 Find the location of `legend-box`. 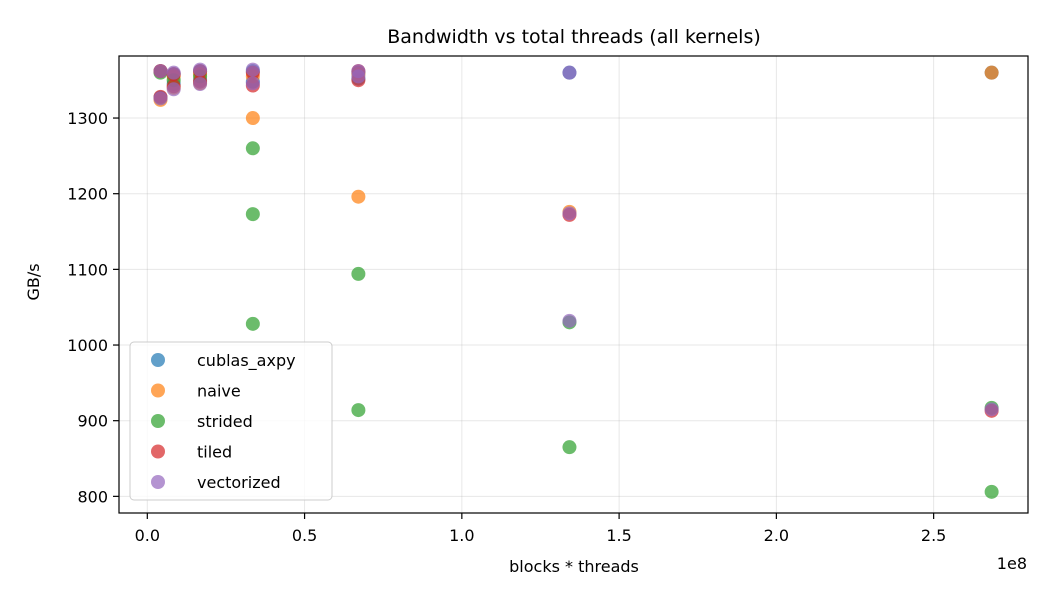

legend-box is located at coordinates (231, 421).